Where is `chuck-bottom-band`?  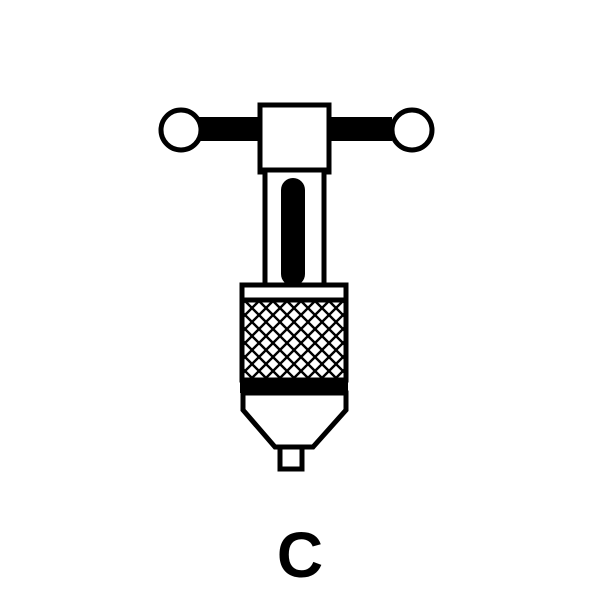 chuck-bottom-band is located at coordinates (294, 385).